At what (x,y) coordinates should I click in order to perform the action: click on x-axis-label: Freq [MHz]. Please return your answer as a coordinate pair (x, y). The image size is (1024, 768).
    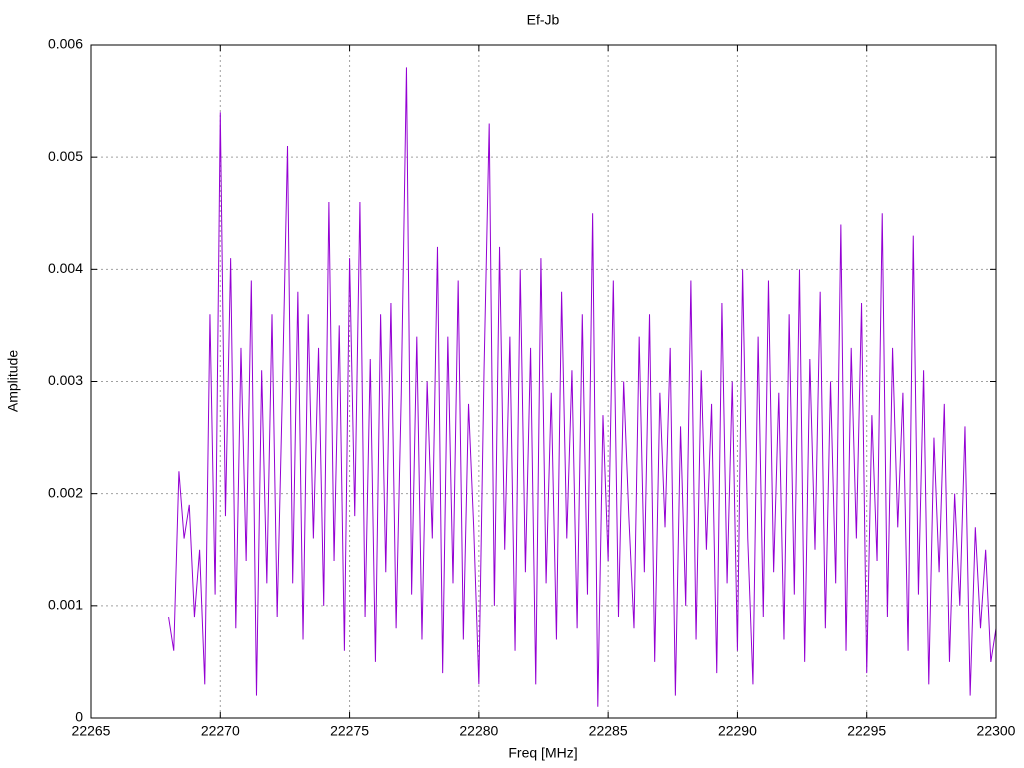
    Looking at the image, I should click on (542, 753).